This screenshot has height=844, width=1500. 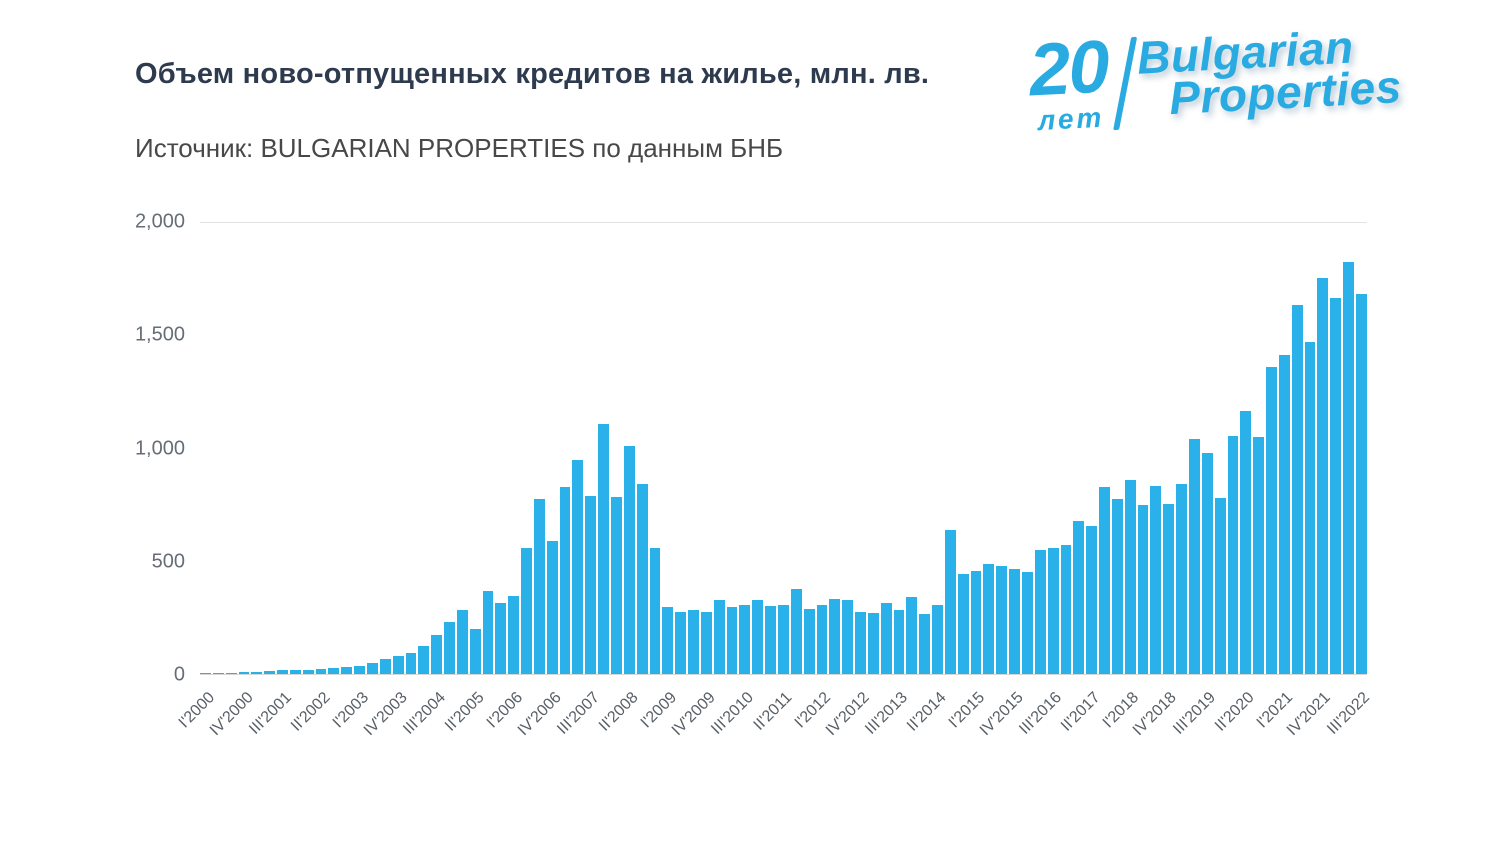 I want to click on x-tick-label: II'2014, so click(x=926, y=712).